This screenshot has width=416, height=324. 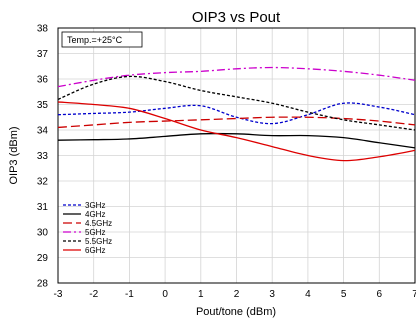 I want to click on x-axis-label: Pout/tone (dBm), so click(x=236, y=312).